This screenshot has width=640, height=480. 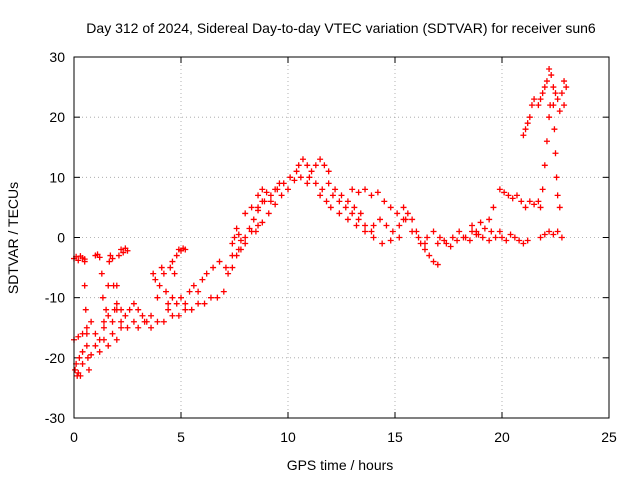 I want to click on y-axis-label: SDTVAR / TECUs, so click(x=13, y=238).